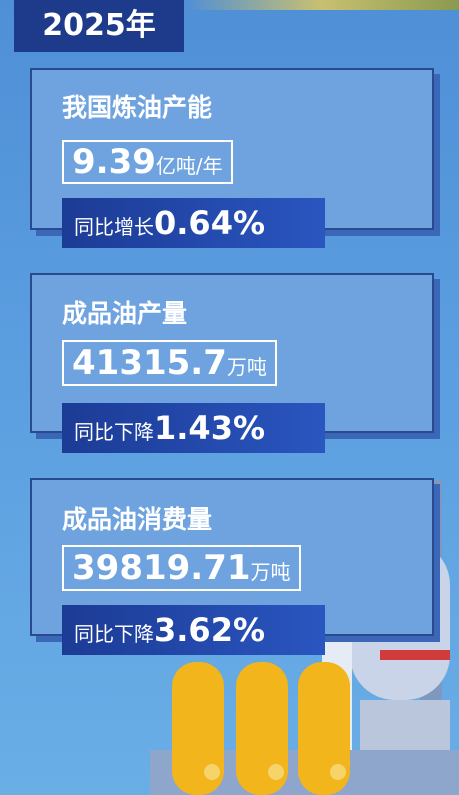 The height and width of the screenshot is (795, 459). Describe the element at coordinates (114, 227) in the screenshot. I see `change-label: 同比增长` at that location.